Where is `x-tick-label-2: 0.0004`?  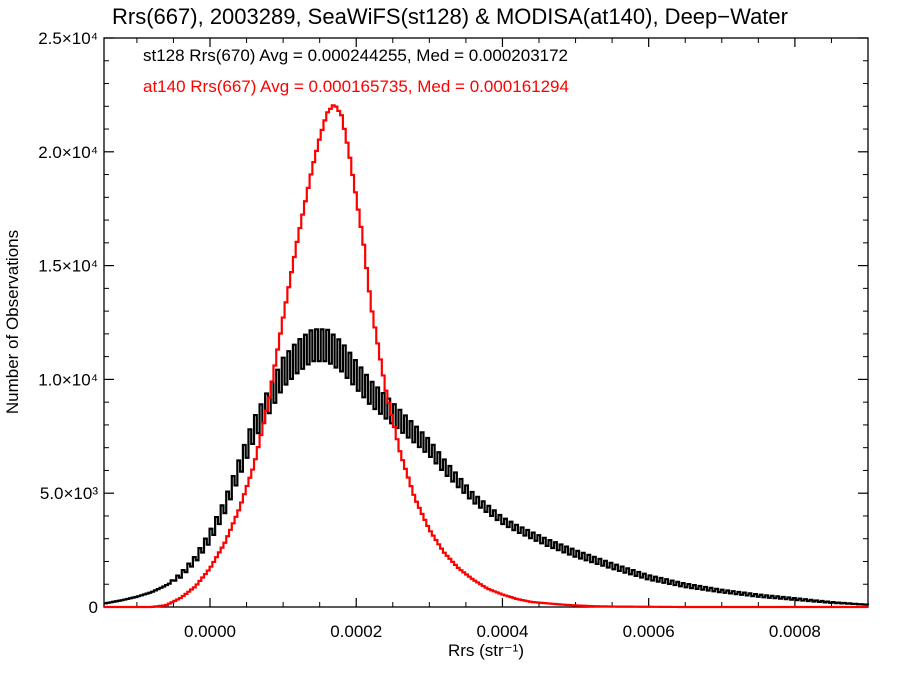
x-tick-label-2: 0.0004 is located at coordinates (502, 631).